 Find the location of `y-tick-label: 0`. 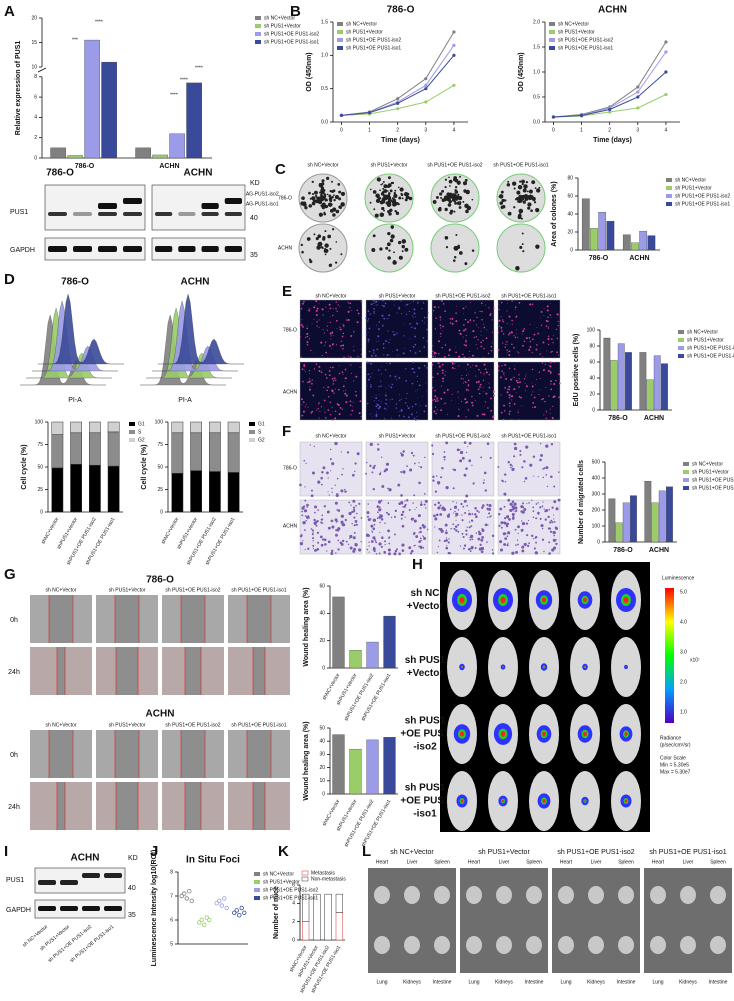

y-tick-label: 0 is located at coordinates (41, 512).